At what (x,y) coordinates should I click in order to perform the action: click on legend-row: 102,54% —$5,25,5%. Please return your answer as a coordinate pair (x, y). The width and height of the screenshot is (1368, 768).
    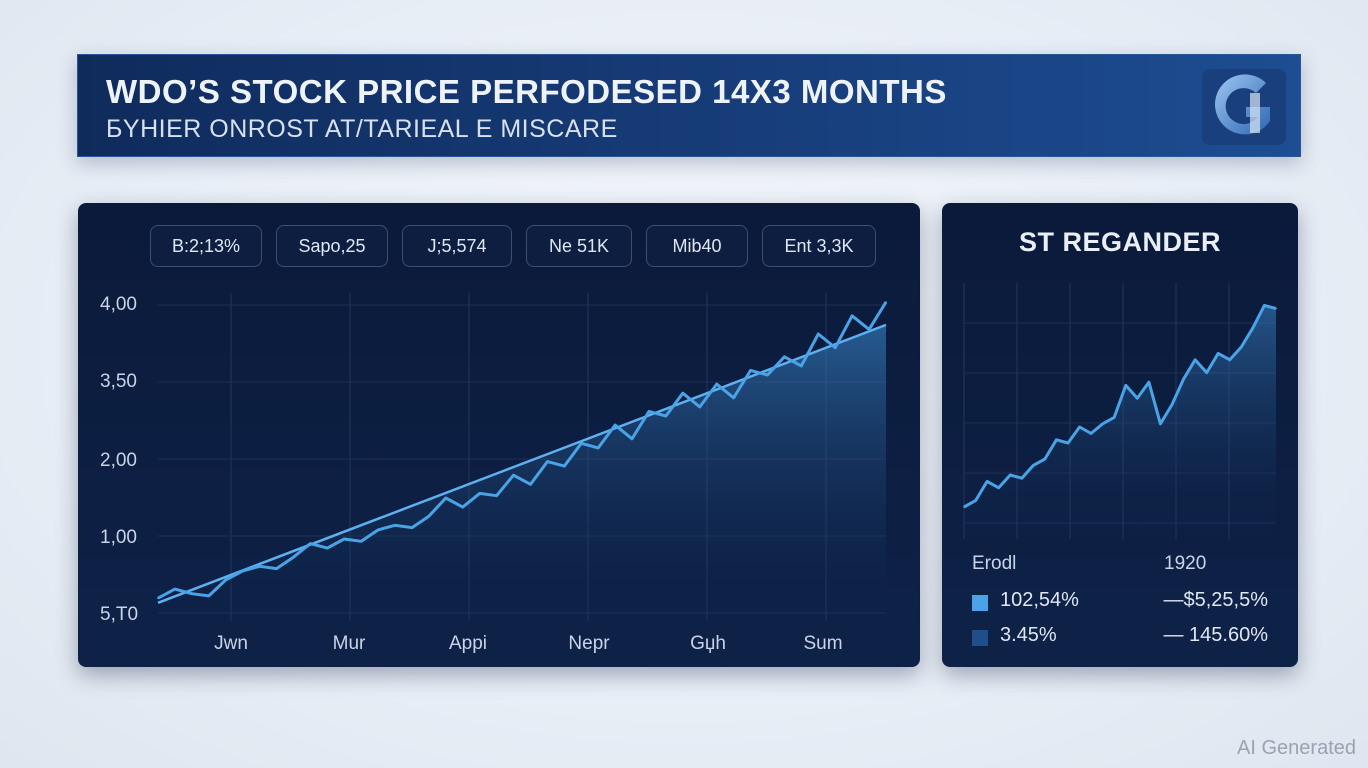
    Looking at the image, I should click on (1122, 603).